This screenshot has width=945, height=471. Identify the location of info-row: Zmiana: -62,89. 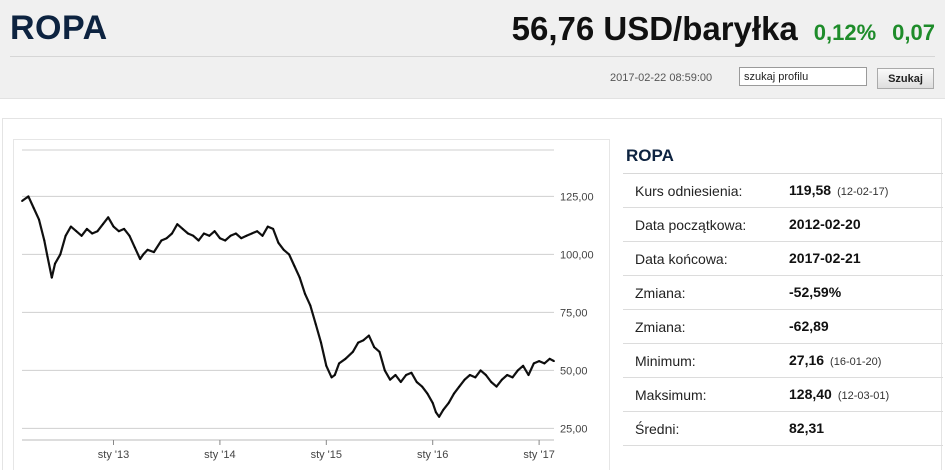
(783, 327).